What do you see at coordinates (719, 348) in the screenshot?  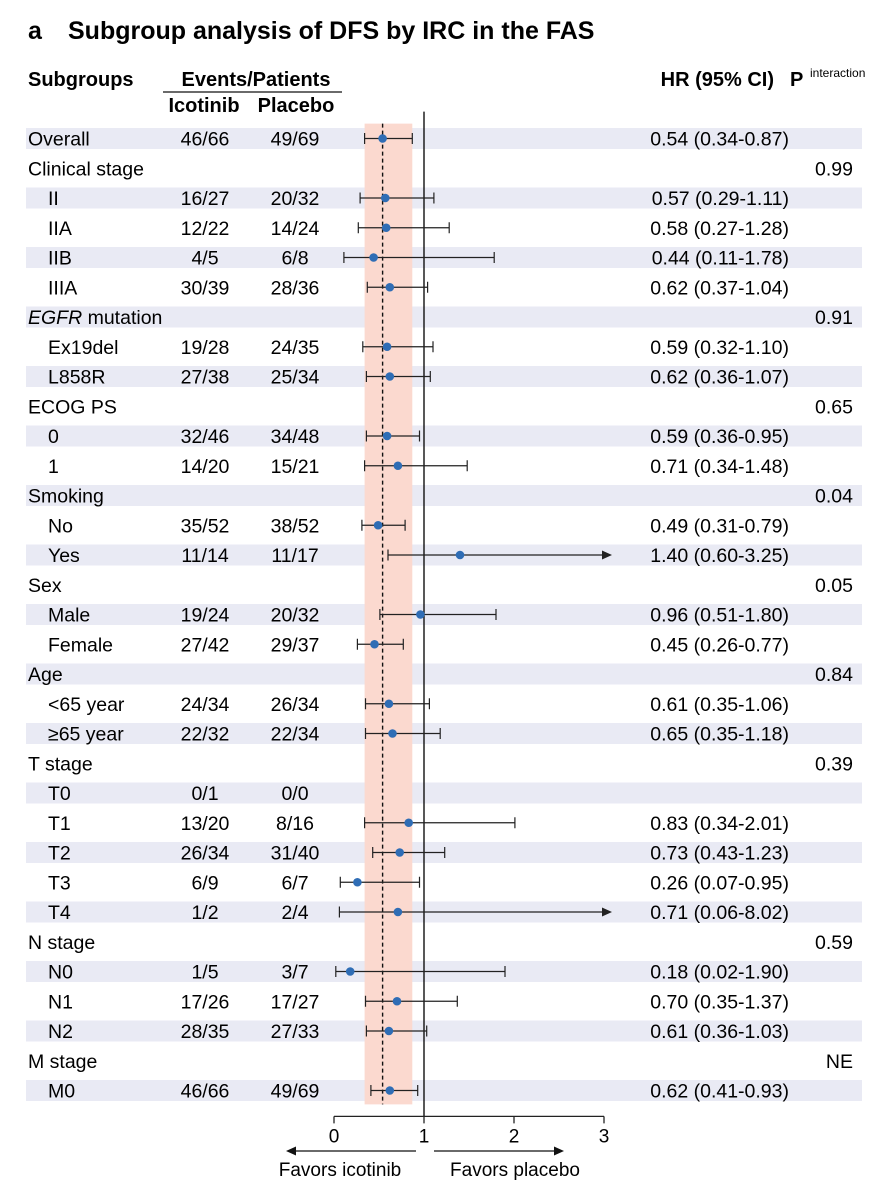 I see `hr-ci-text: 0.59 (0.32-1.10)` at bounding box center [719, 348].